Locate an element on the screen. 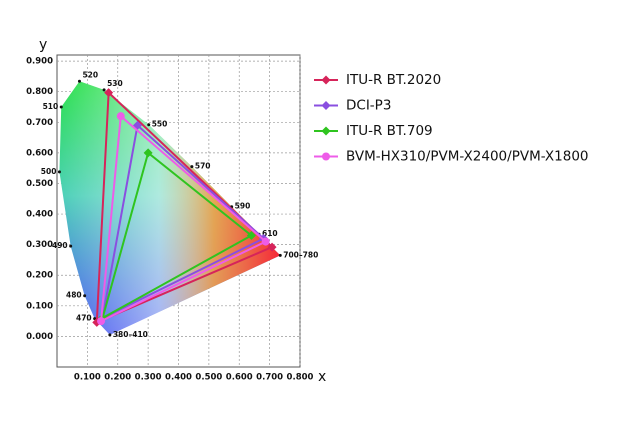  locus-label: 590 is located at coordinates (243, 206).